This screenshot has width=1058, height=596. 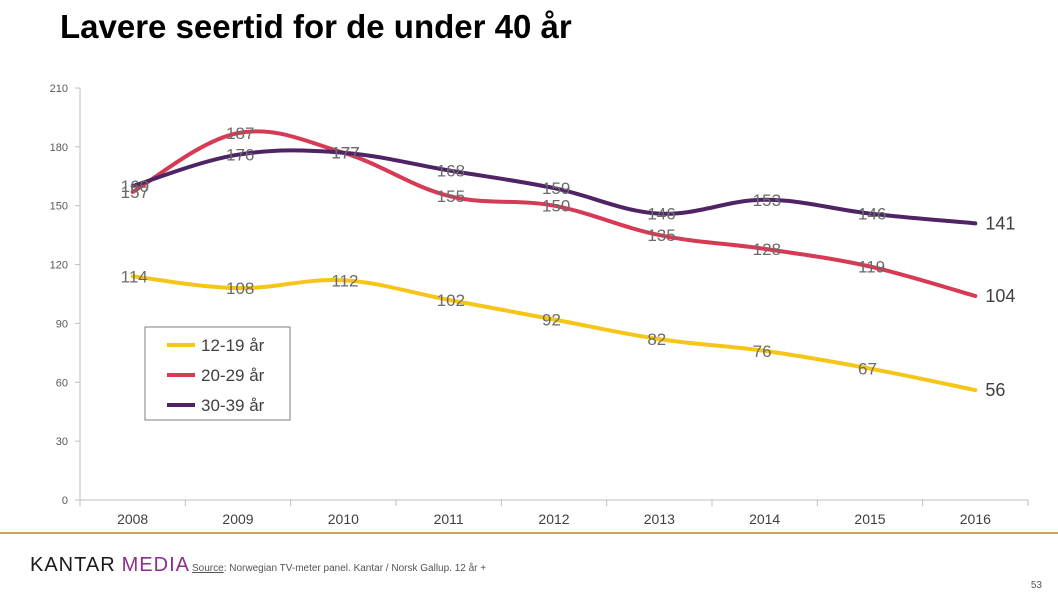 What do you see at coordinates (767, 249) in the screenshot?
I see `data-label: 128` at bounding box center [767, 249].